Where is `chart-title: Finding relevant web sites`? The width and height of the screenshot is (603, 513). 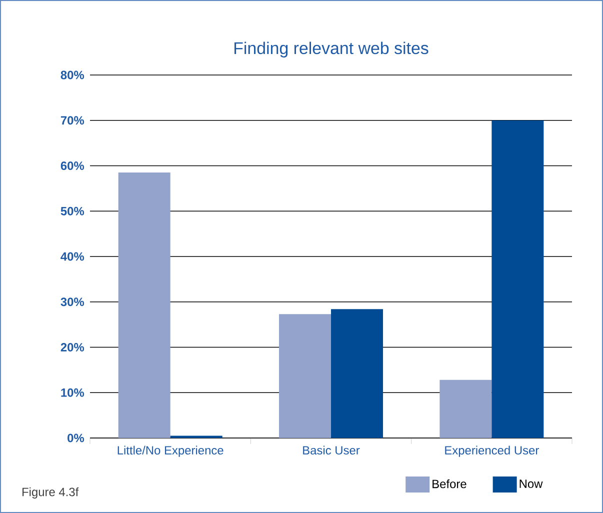
chart-title: Finding relevant web sites is located at coordinates (331, 50).